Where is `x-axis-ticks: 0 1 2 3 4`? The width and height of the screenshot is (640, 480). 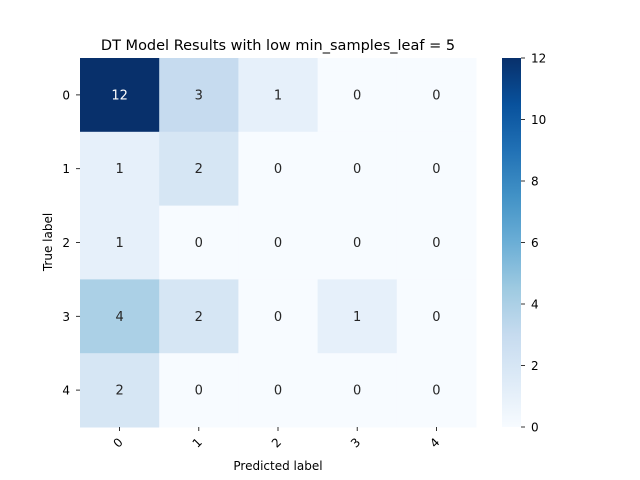 x-axis-ticks: 0 1 2 3 4 is located at coordinates (276, 439).